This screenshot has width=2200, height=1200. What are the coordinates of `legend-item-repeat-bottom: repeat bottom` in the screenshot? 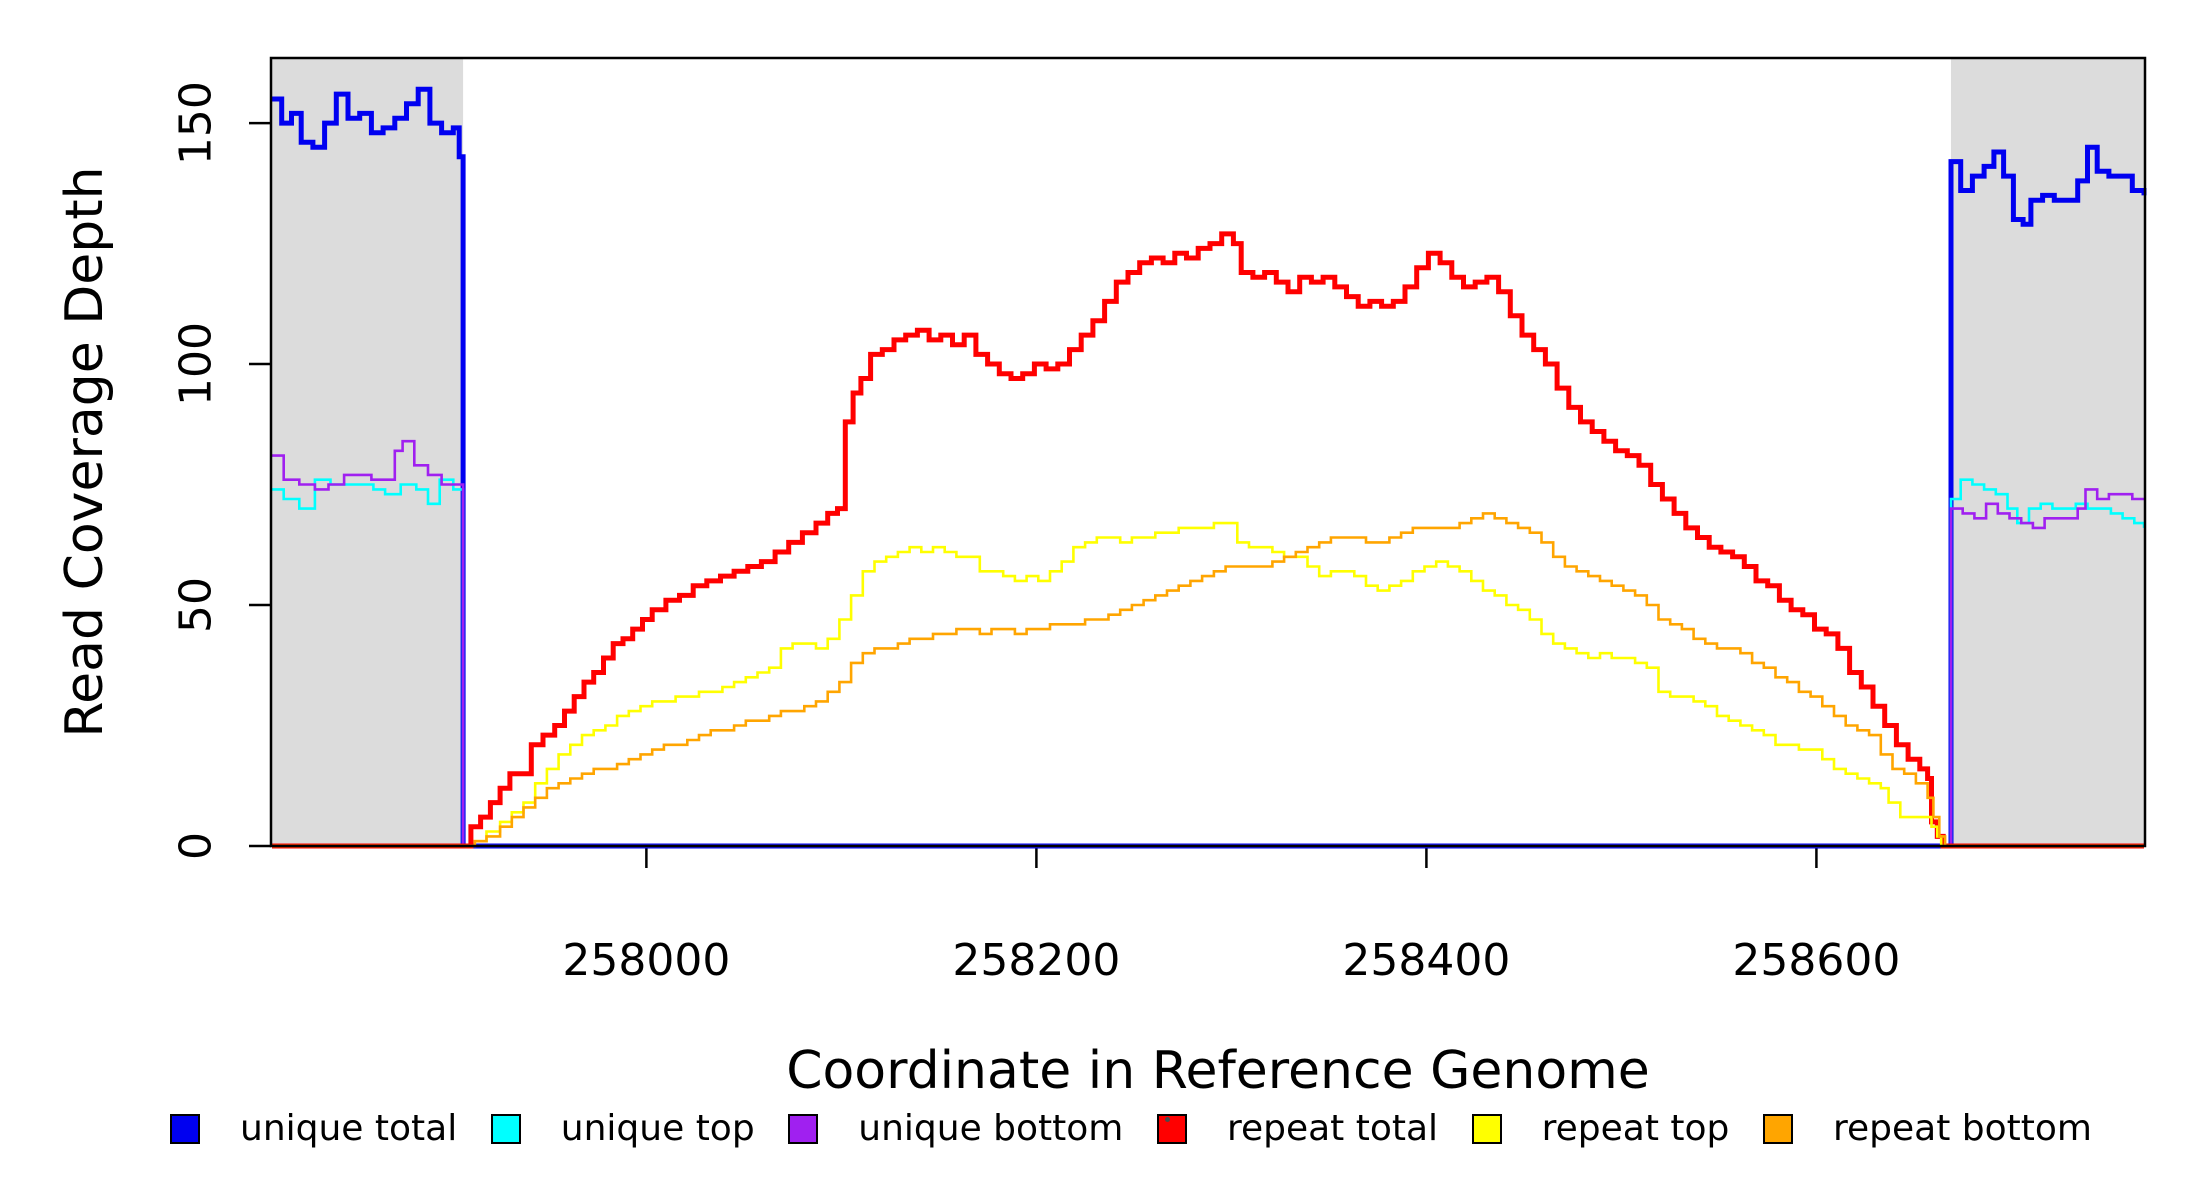 It's located at (1927, 1128).